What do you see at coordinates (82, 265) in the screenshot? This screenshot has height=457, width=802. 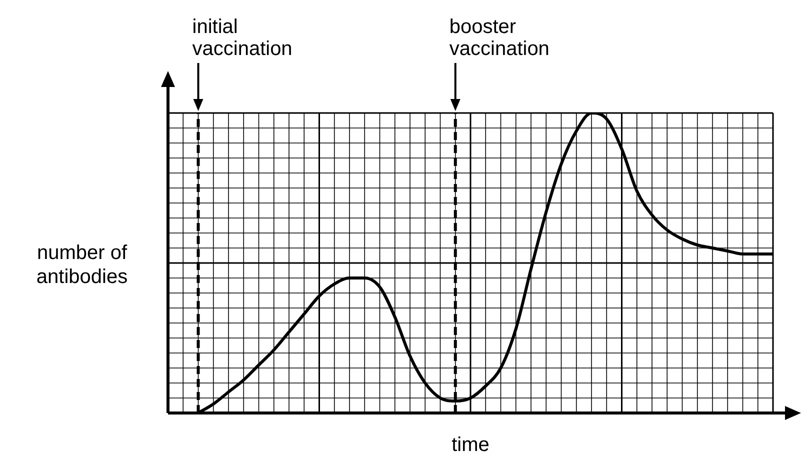 I see `y-axis-title: number of antibodies` at bounding box center [82, 265].